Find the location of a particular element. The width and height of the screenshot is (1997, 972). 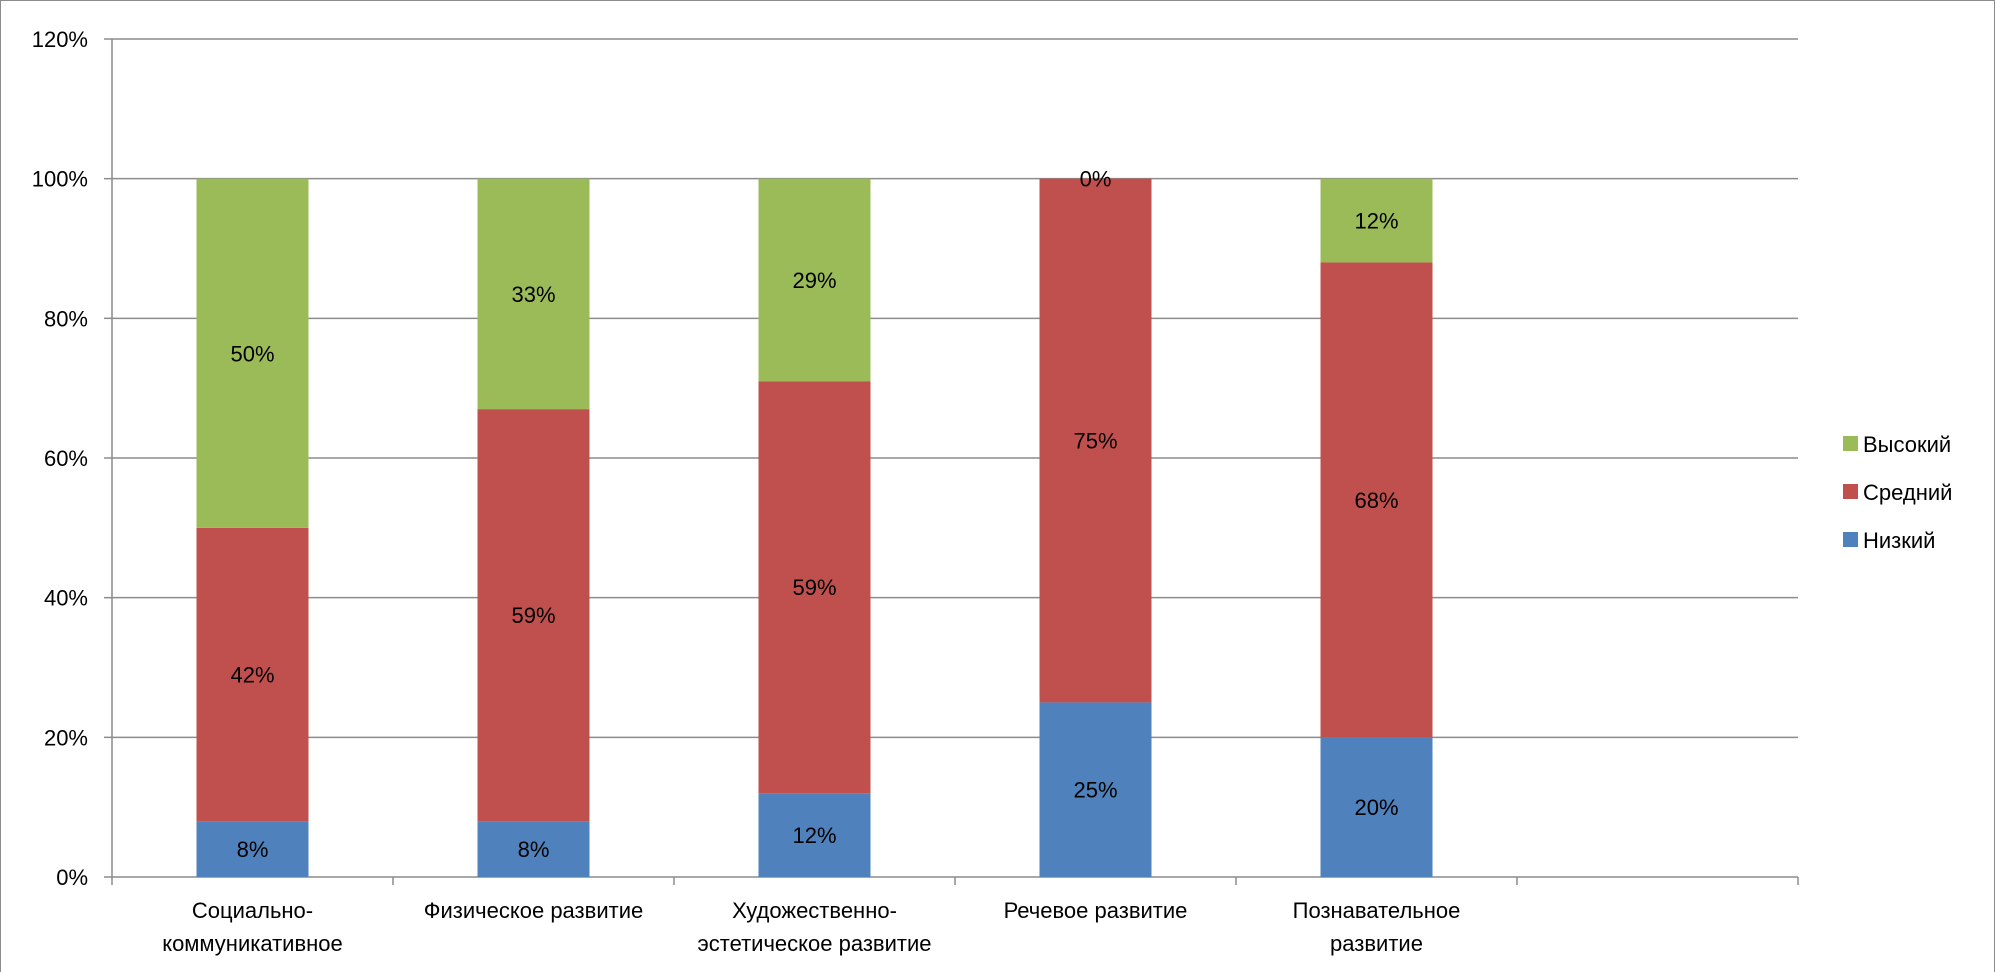

x-category-label: Социально- is located at coordinates (252, 910).